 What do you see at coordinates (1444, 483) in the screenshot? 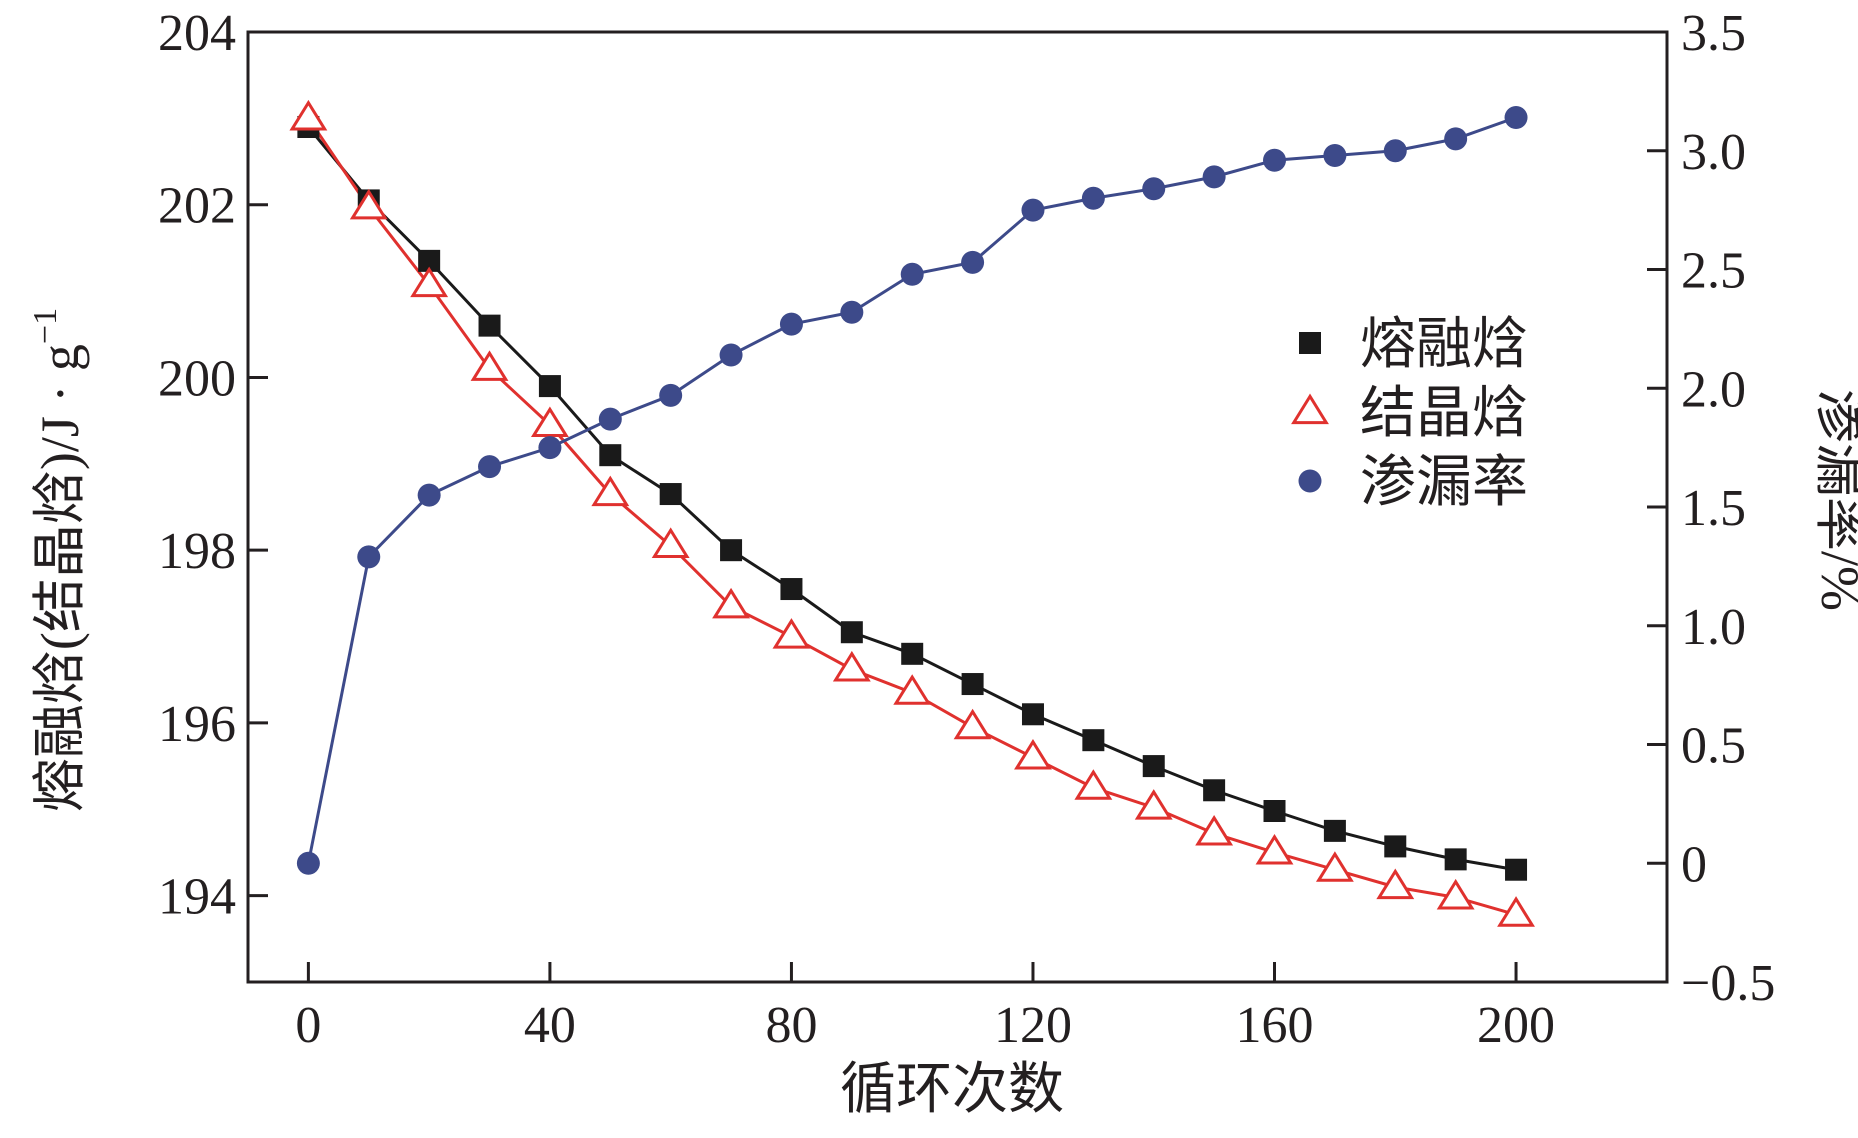
I see `legend-label-3: 渗漏率` at bounding box center [1444, 483].